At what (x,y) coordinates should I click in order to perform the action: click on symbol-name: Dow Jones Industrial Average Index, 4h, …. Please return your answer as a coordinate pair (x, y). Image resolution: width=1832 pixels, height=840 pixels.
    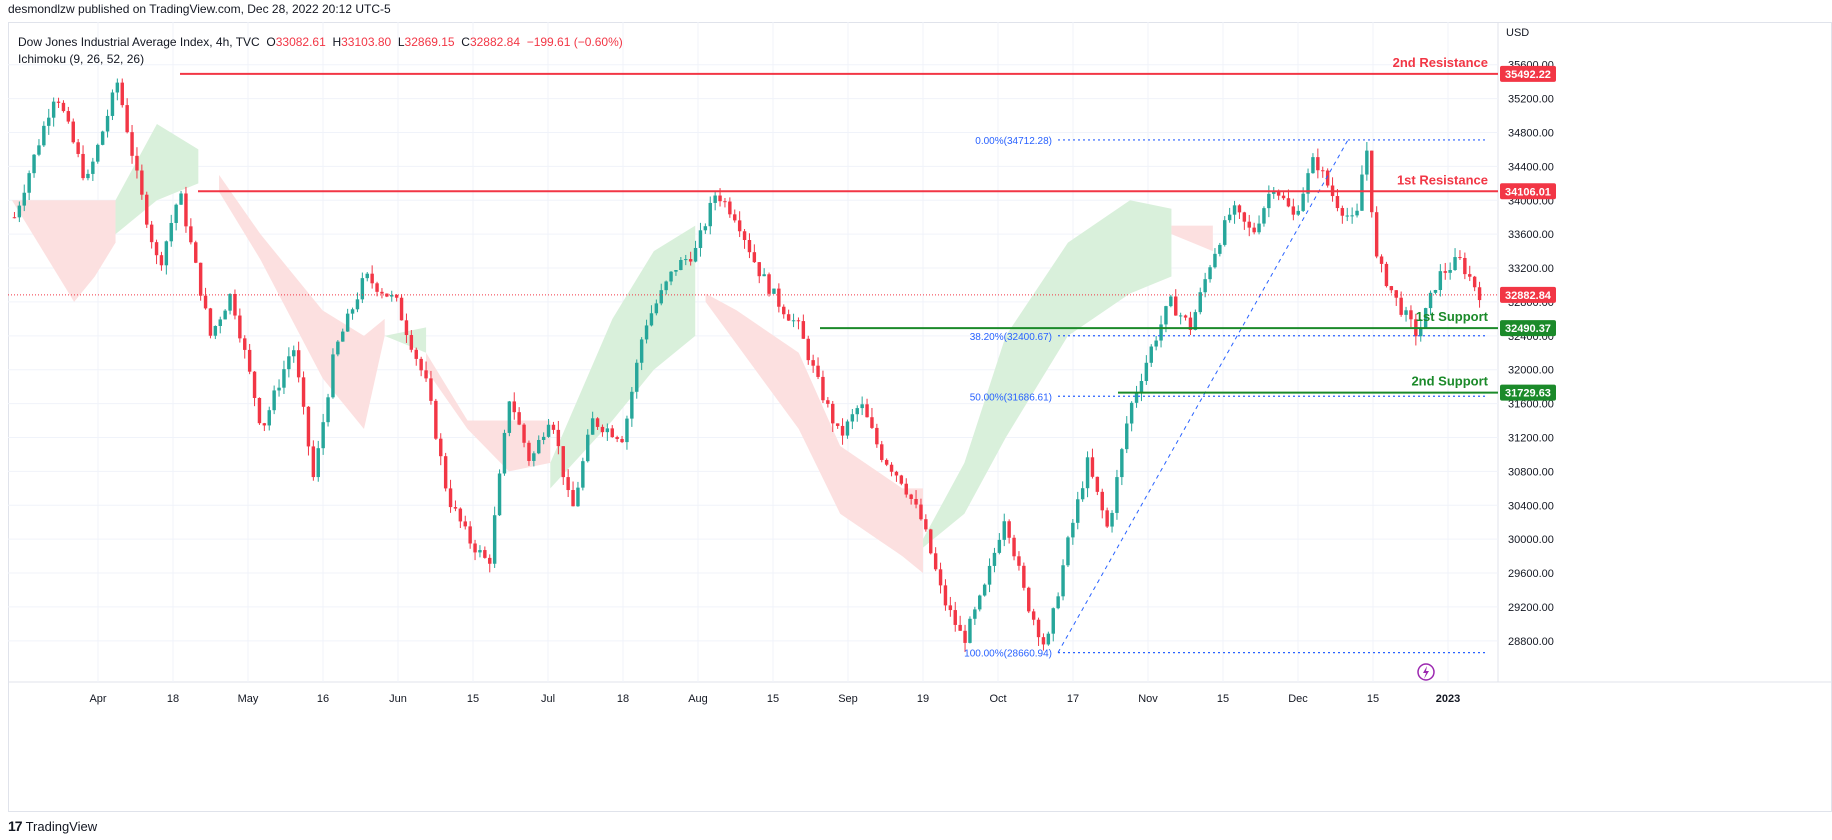
    Looking at the image, I should click on (139, 42).